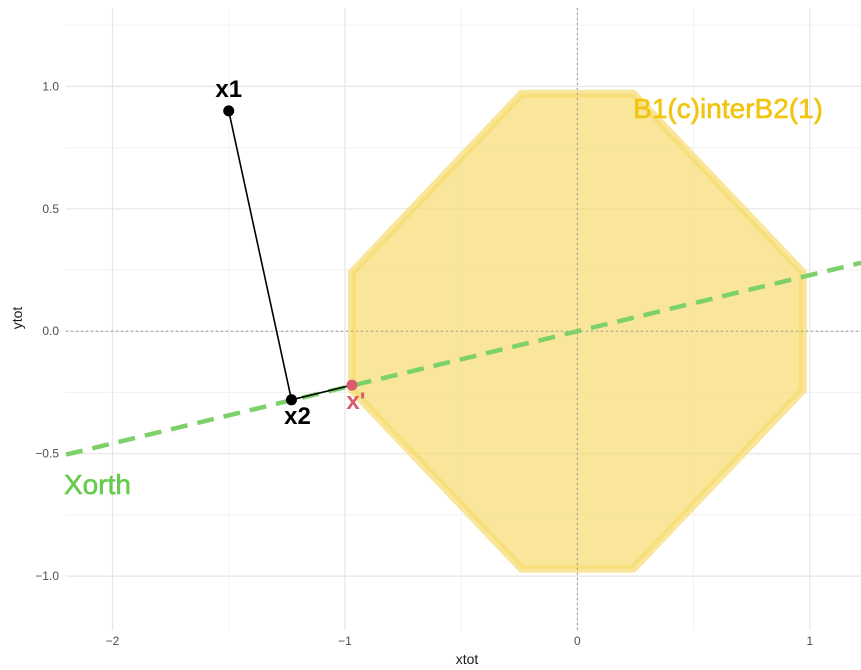  I want to click on y-tick-label: −0.5, so click(47, 454).